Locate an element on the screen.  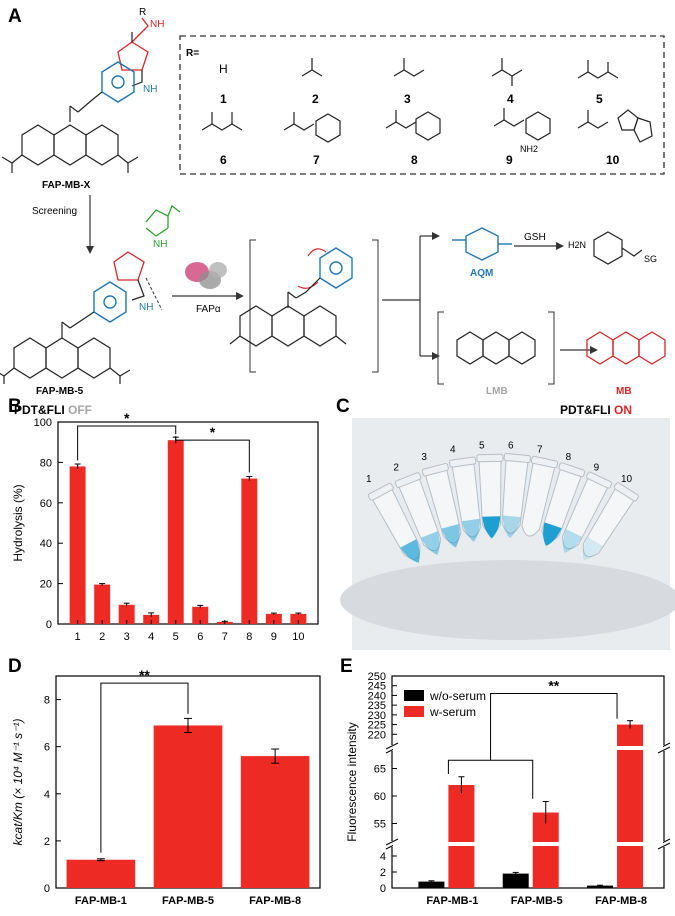
tube-label: 4 is located at coordinates (453, 450).